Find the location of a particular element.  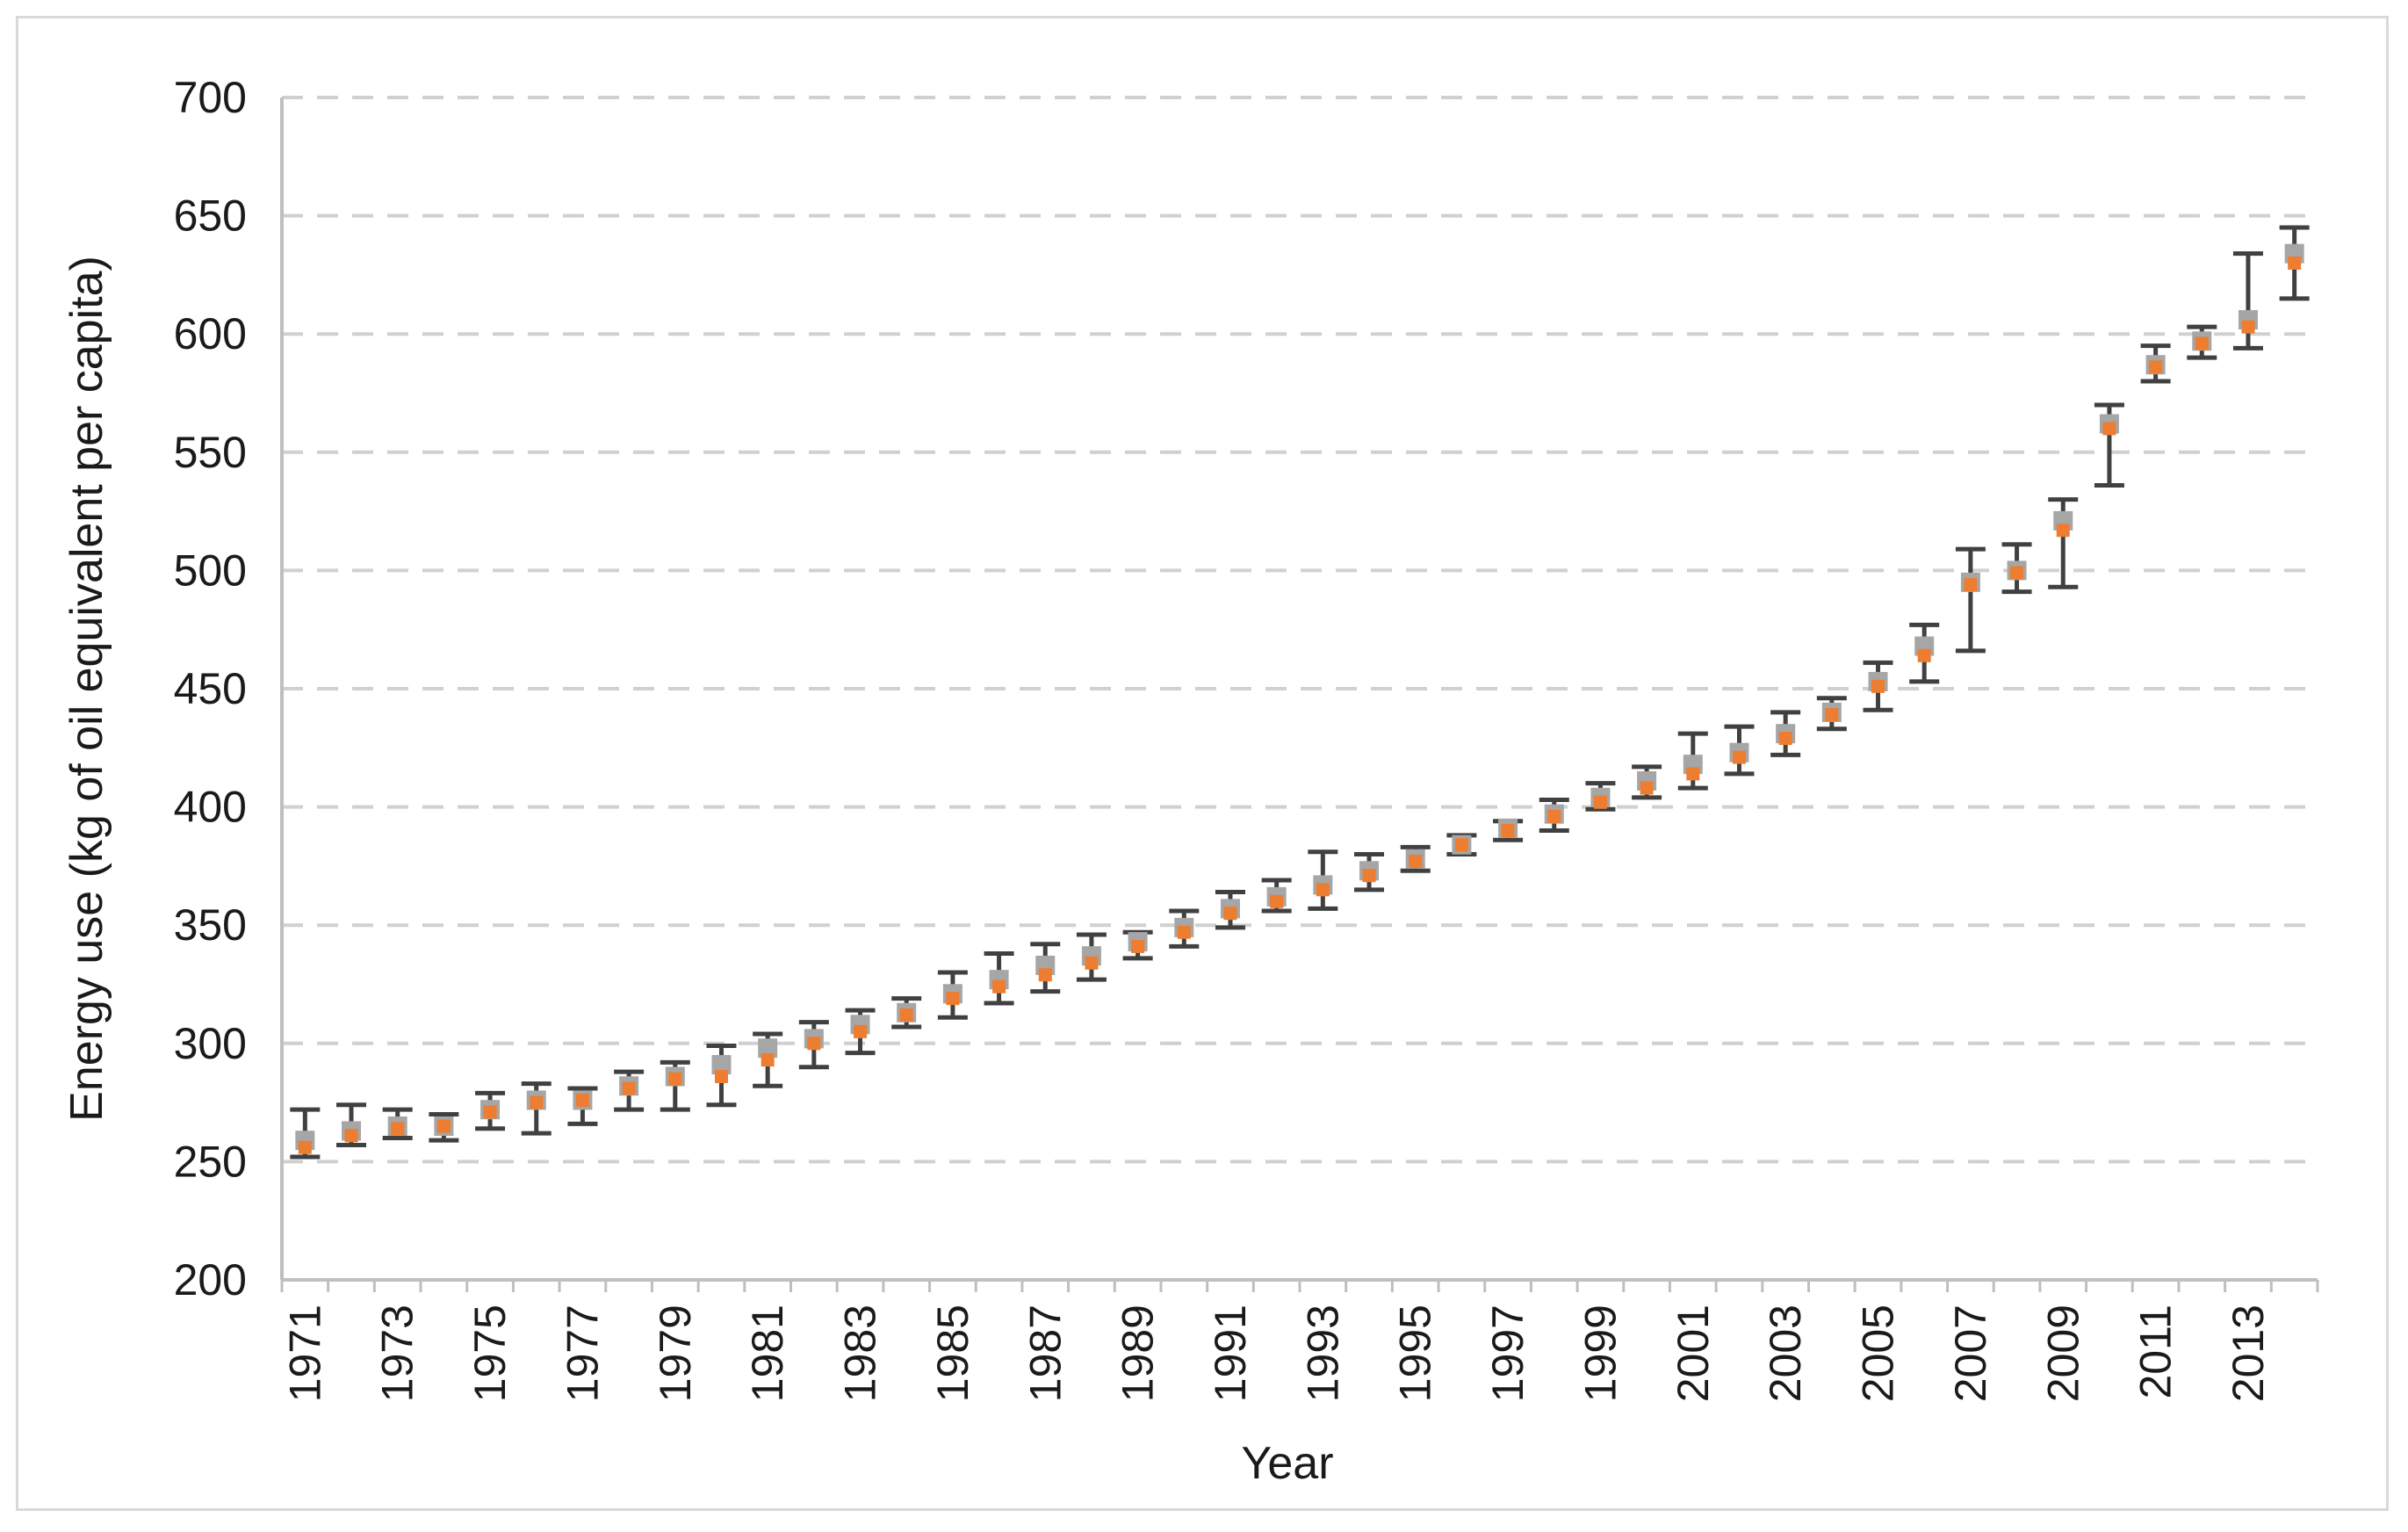

x-tick-label: 2005 is located at coordinates (1879, 1353).